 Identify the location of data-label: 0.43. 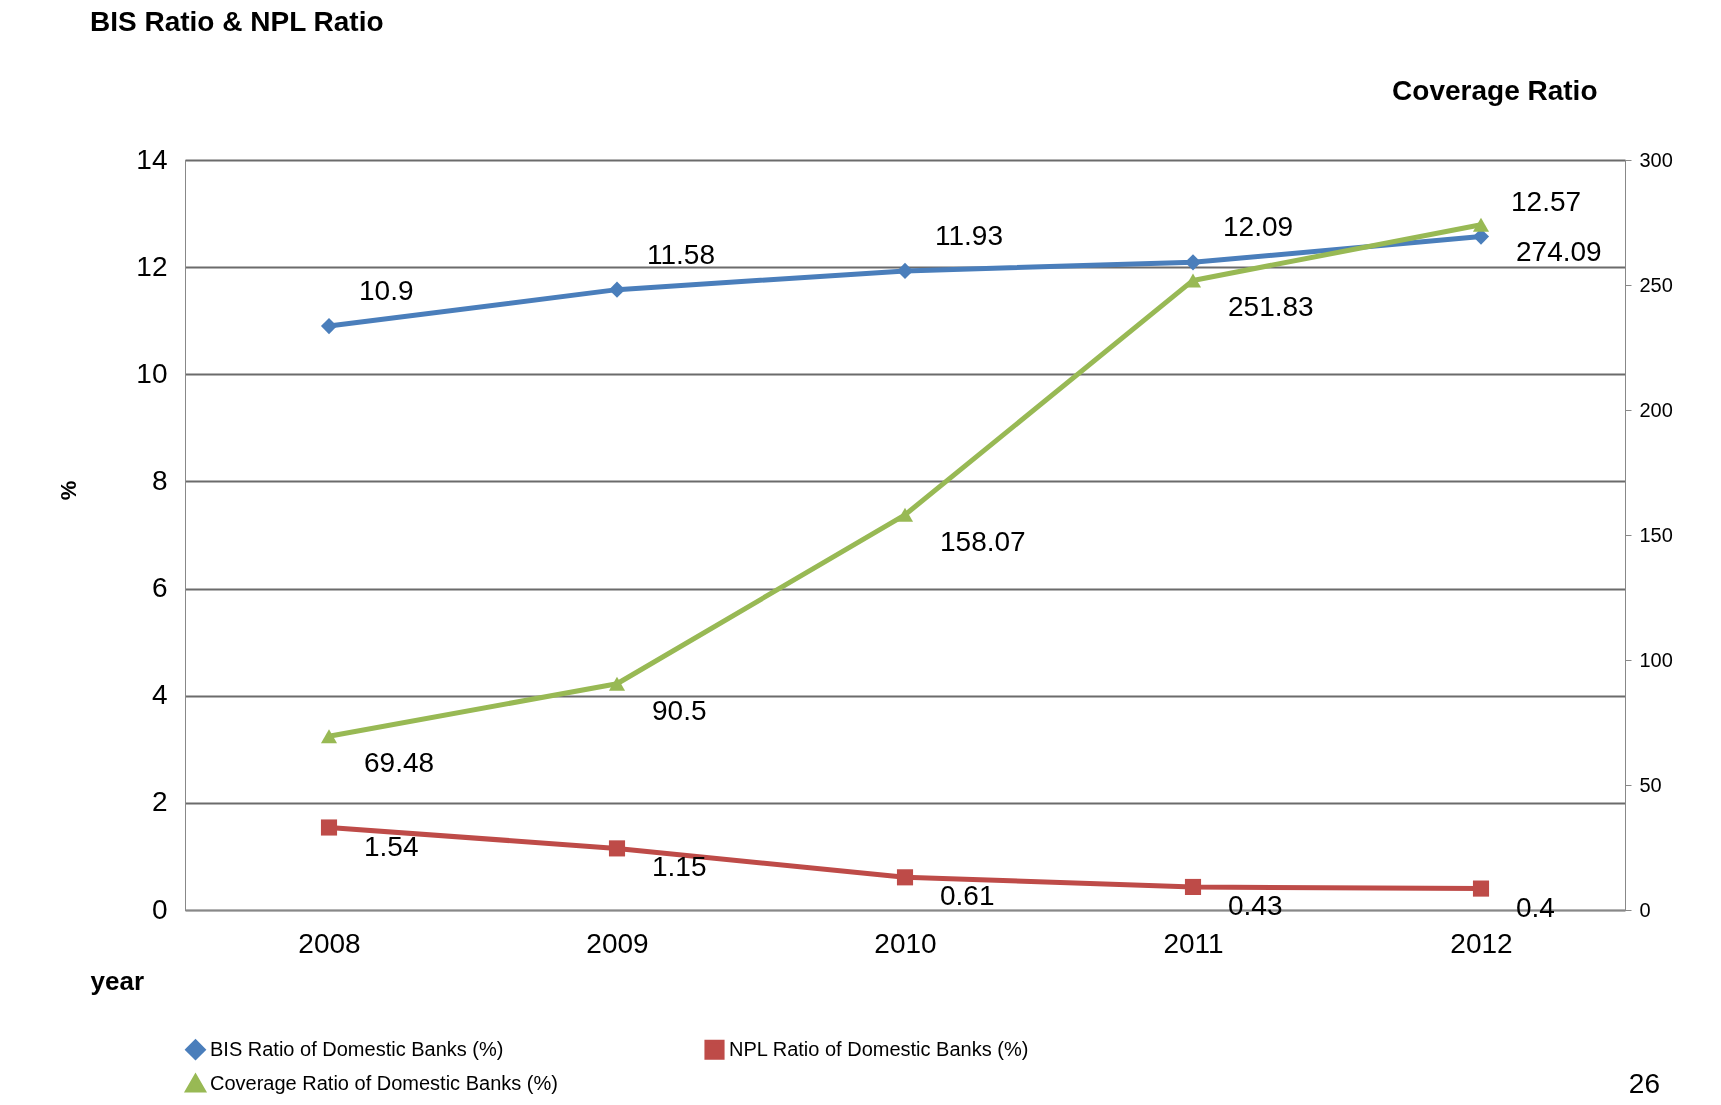
(1255, 905).